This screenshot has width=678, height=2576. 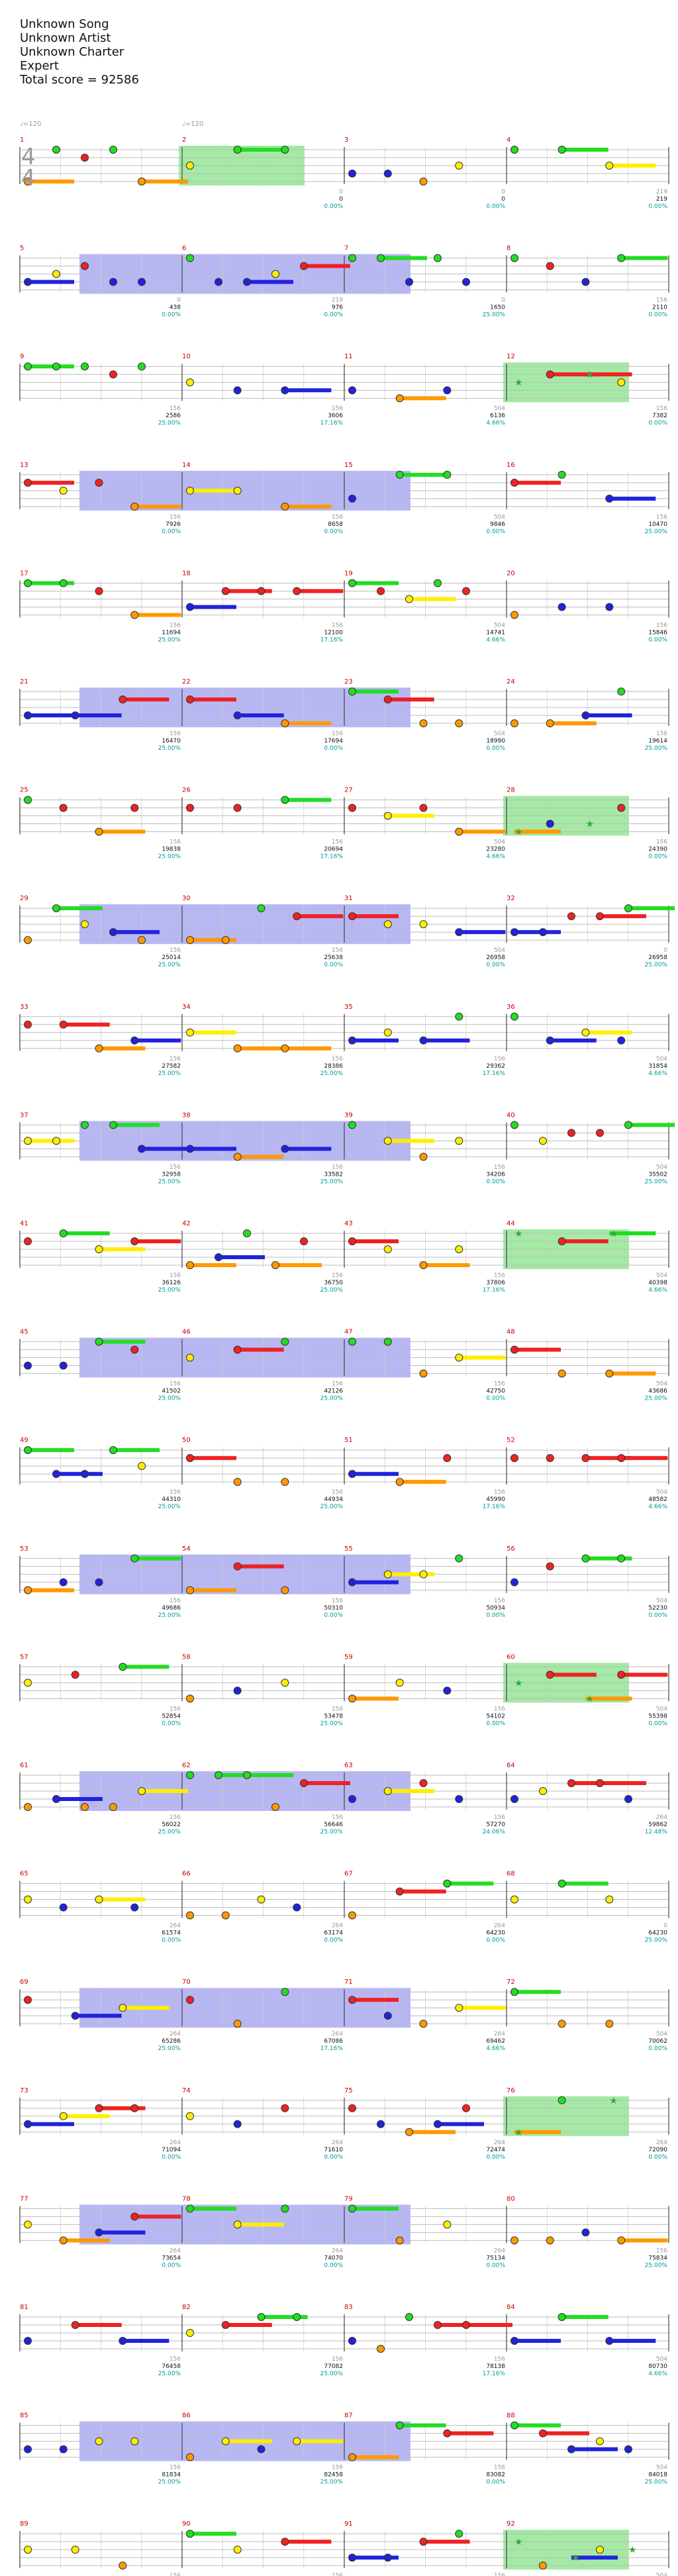 What do you see at coordinates (186, 1440) in the screenshot?
I see `measure-number: 50` at bounding box center [186, 1440].